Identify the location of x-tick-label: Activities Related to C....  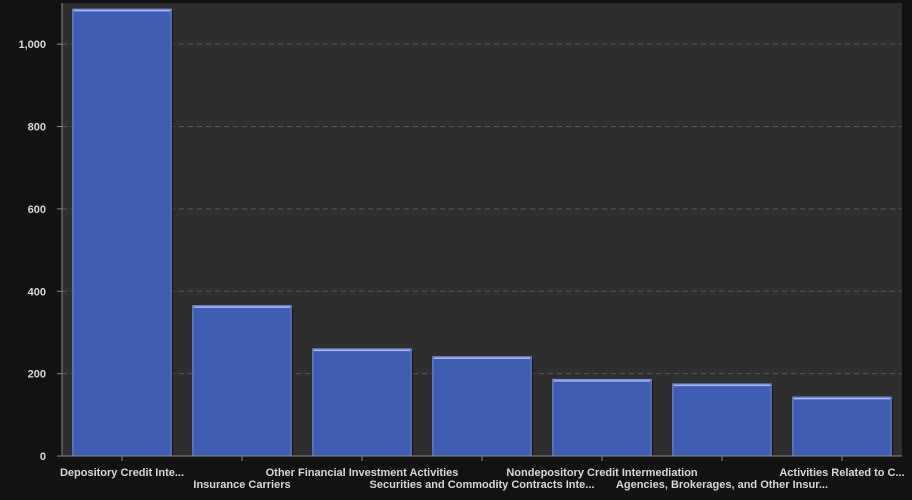
(841, 473).